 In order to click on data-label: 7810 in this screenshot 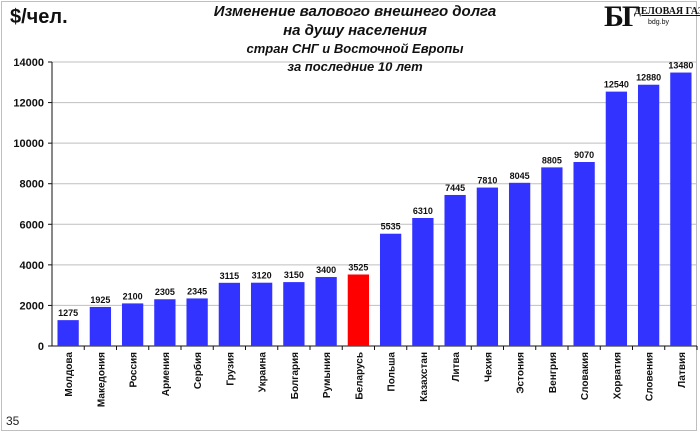, I will do `click(487, 181)`.